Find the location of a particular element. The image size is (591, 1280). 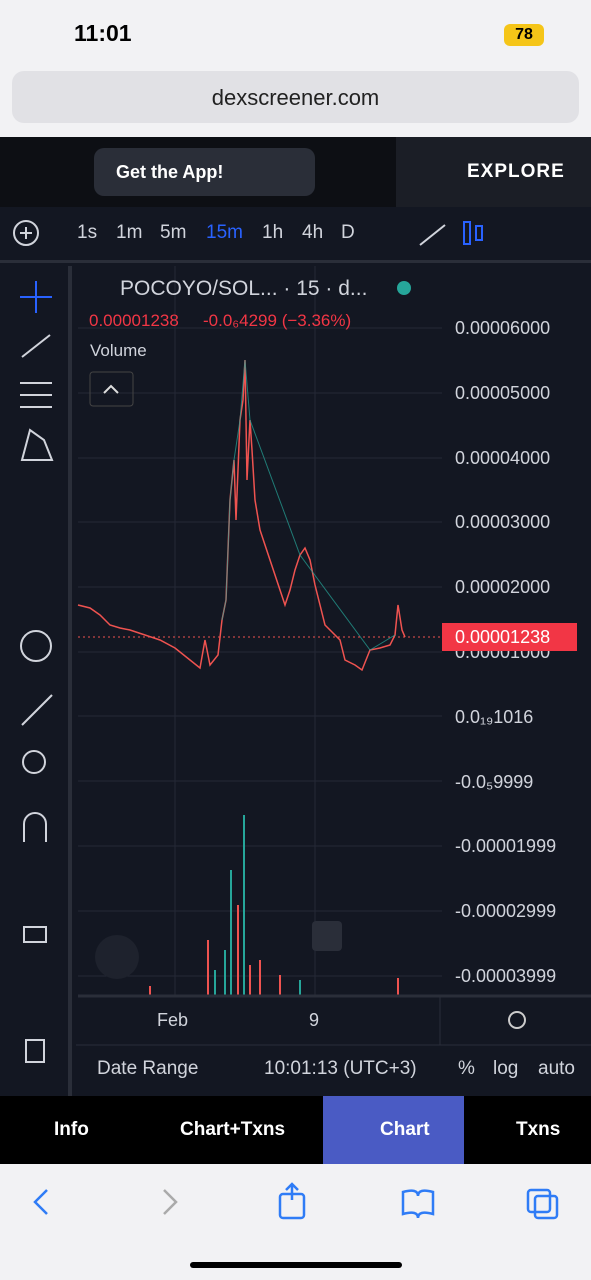

time-label: Feb is located at coordinates (173, 1020).